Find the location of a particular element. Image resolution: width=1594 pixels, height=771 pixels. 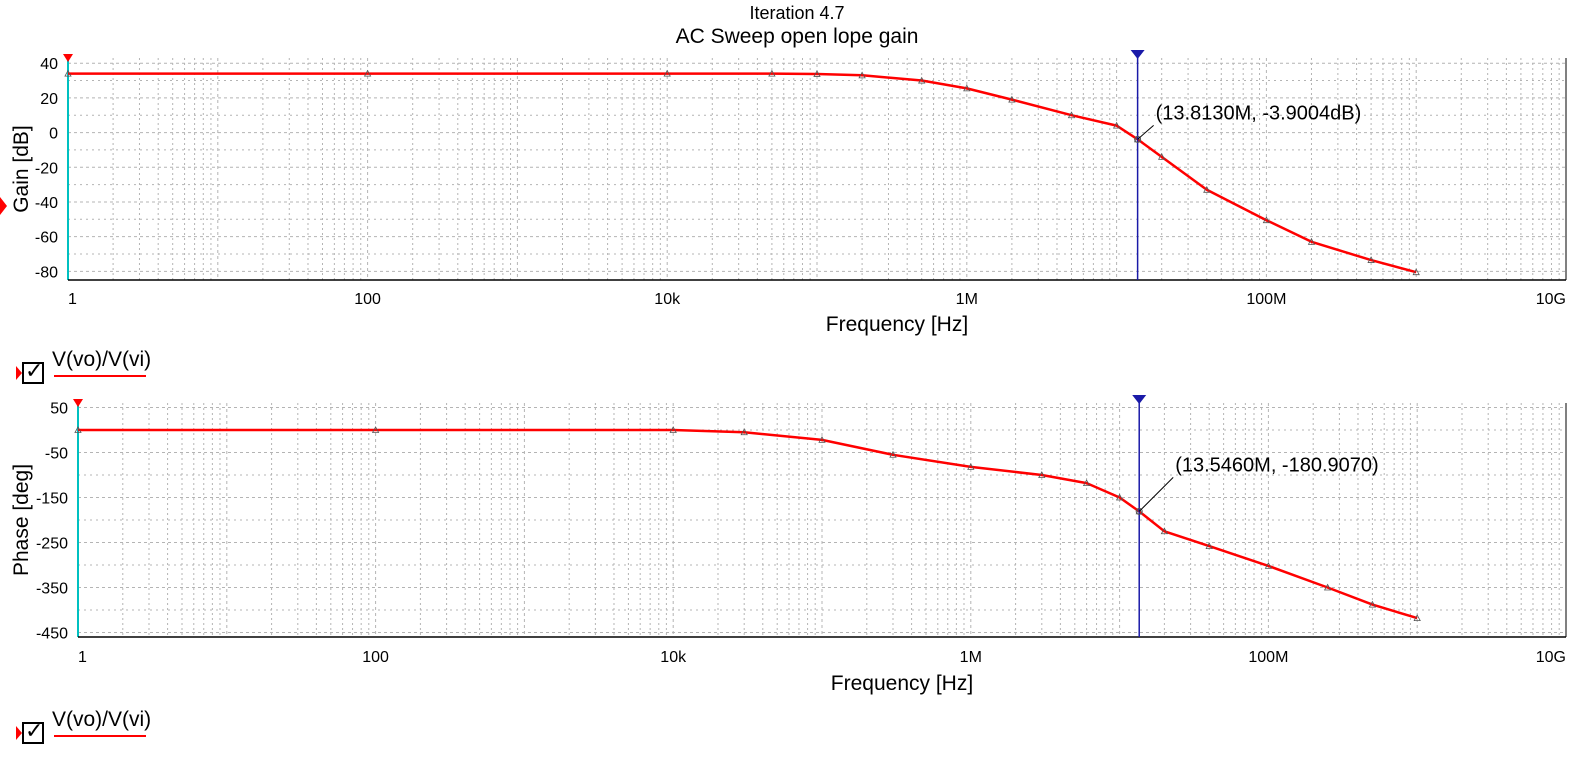

y-tick-label: -150 is located at coordinates (52, 499).